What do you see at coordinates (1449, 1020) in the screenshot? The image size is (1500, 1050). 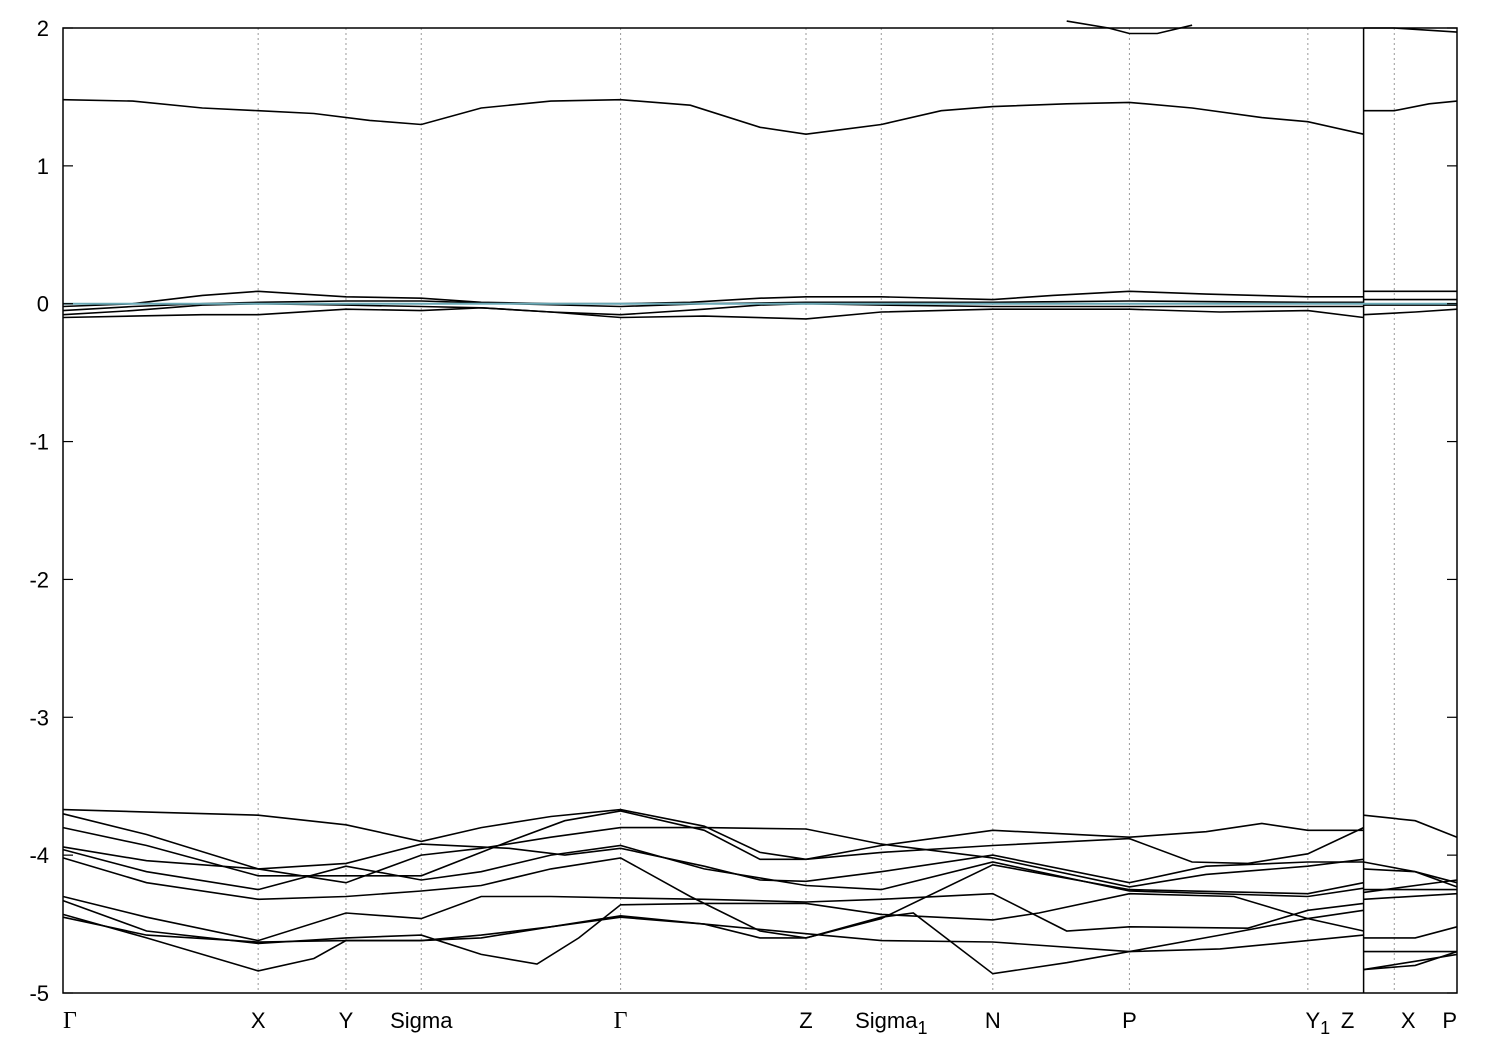 I see `x-label-12: P` at bounding box center [1449, 1020].